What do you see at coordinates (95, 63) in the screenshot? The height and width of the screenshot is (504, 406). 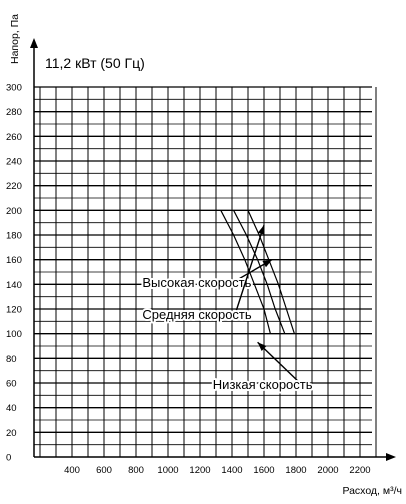 I see `chart-title: 11,2 кВт (50 Гц)` at bounding box center [95, 63].